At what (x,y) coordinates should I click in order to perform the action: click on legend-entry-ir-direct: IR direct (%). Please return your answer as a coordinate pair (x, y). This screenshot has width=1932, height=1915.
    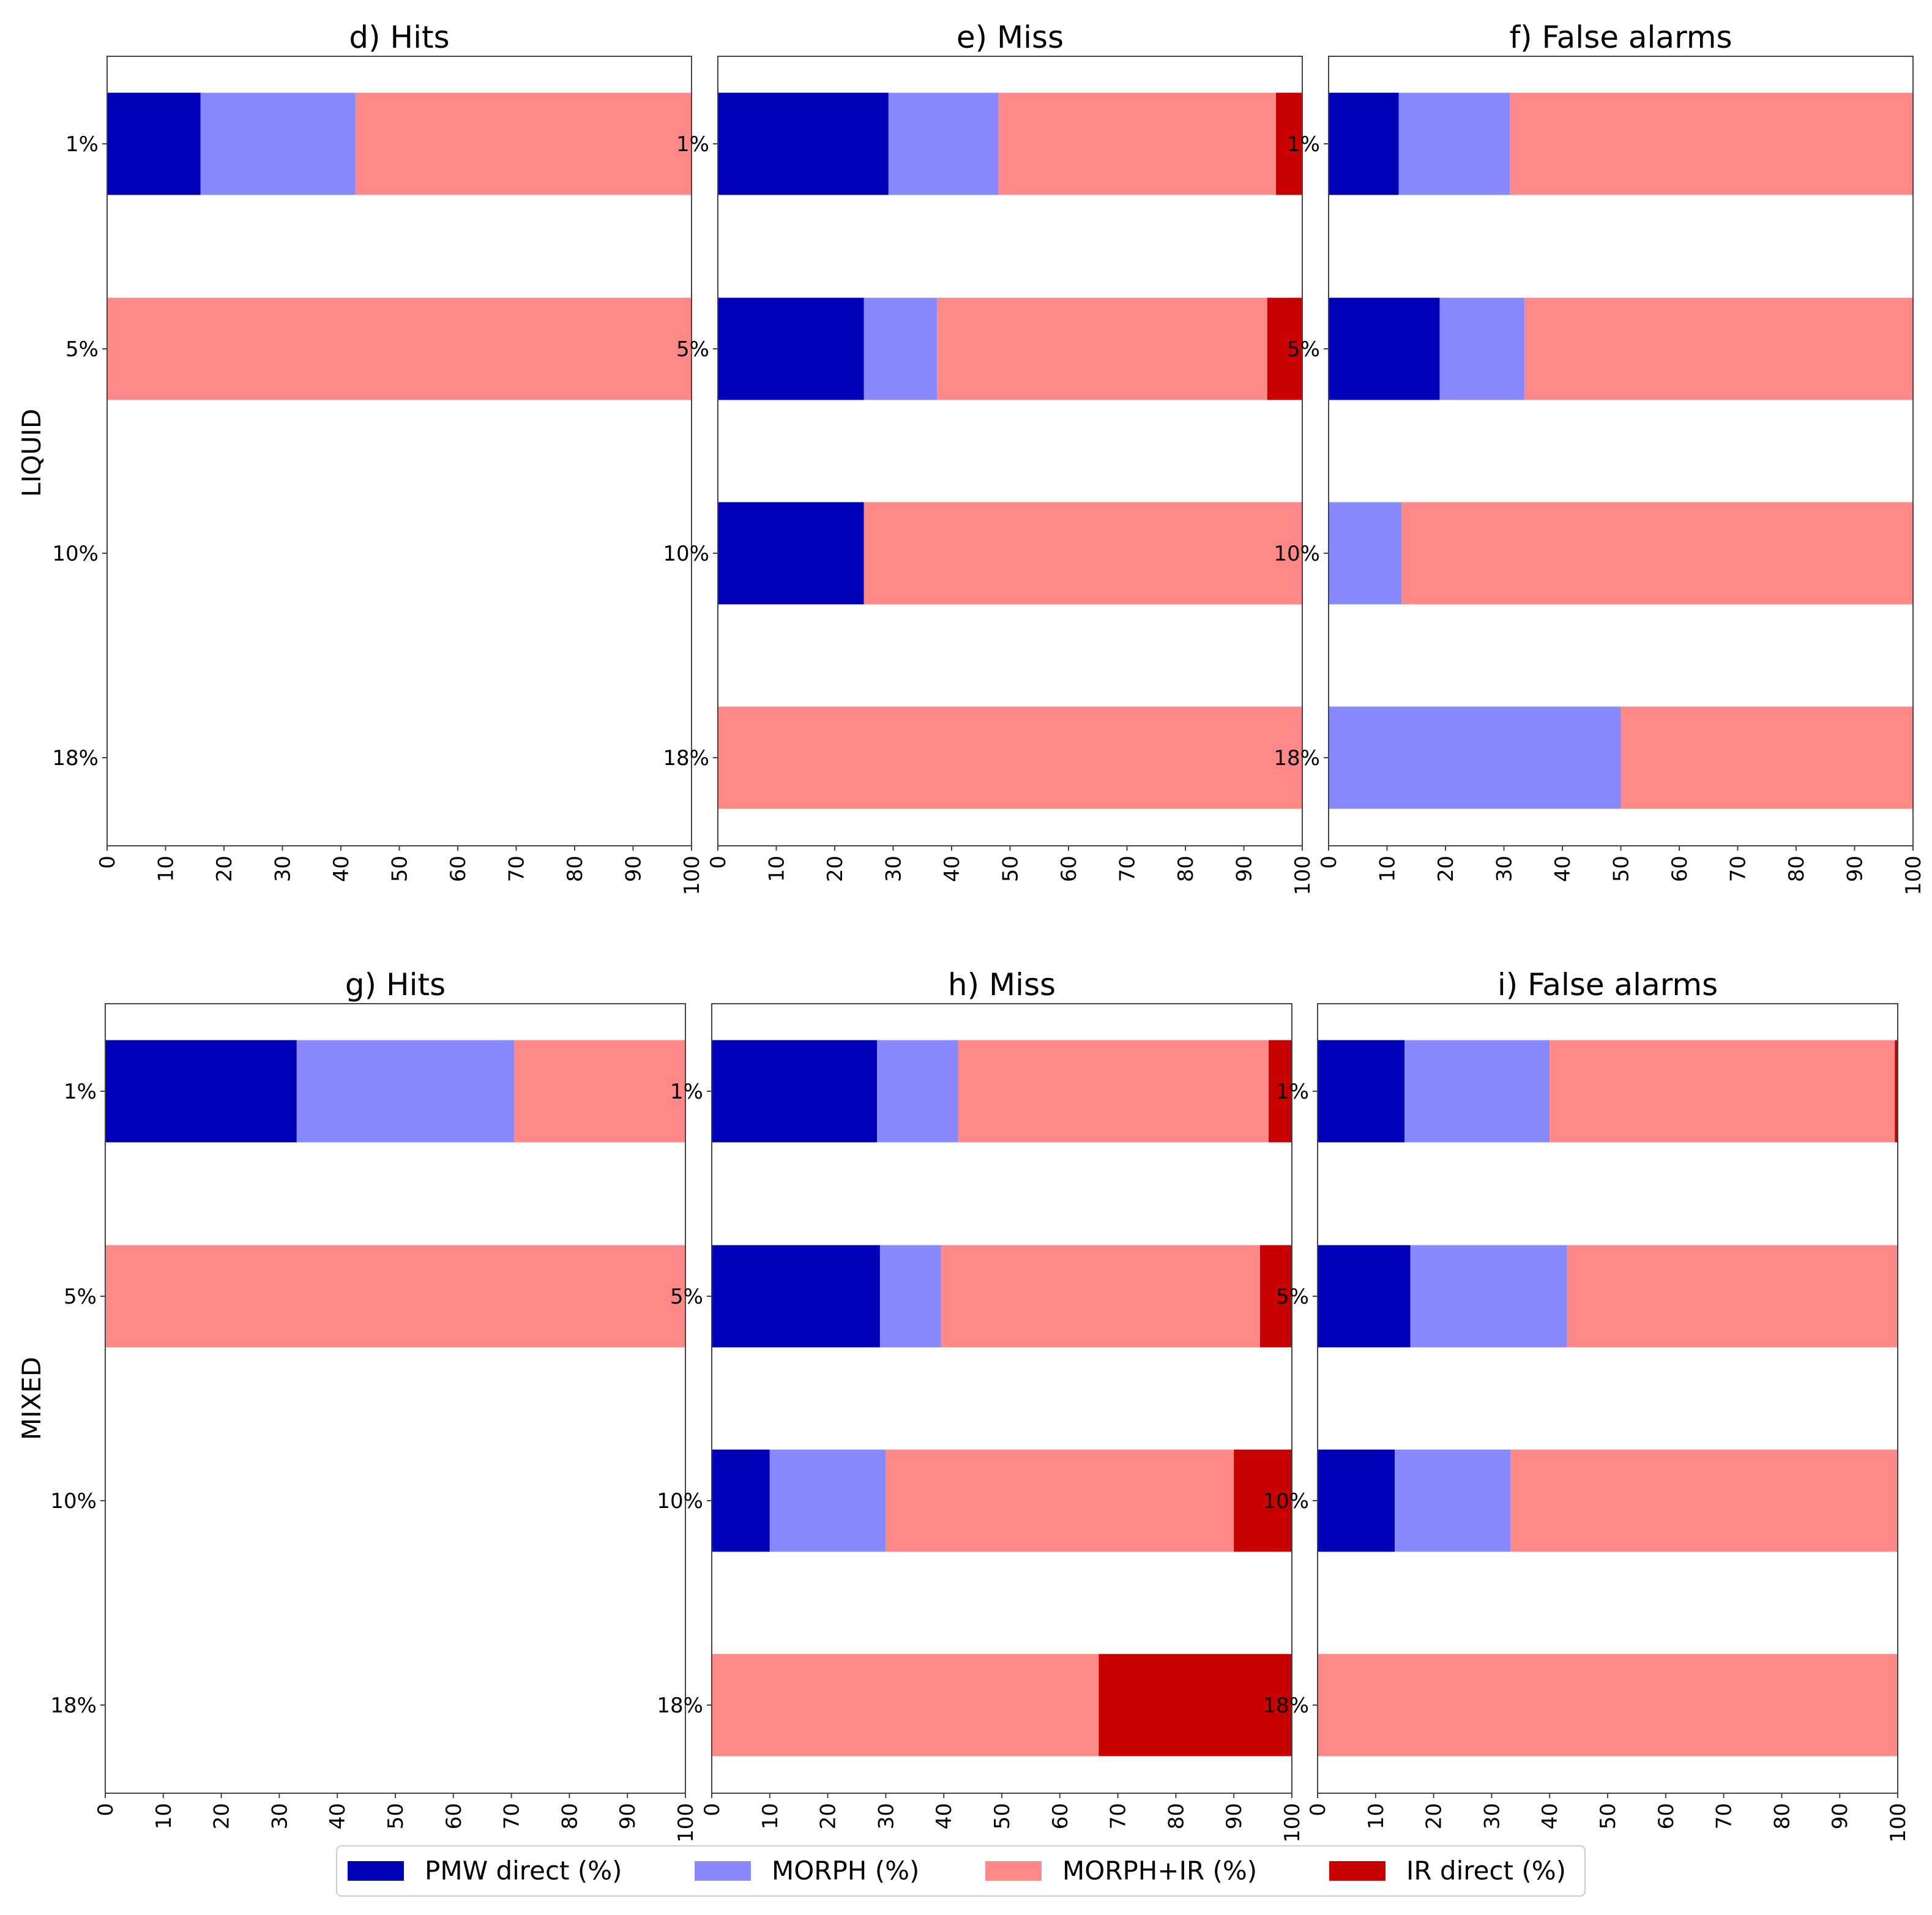
    Looking at the image, I should click on (1447, 1871).